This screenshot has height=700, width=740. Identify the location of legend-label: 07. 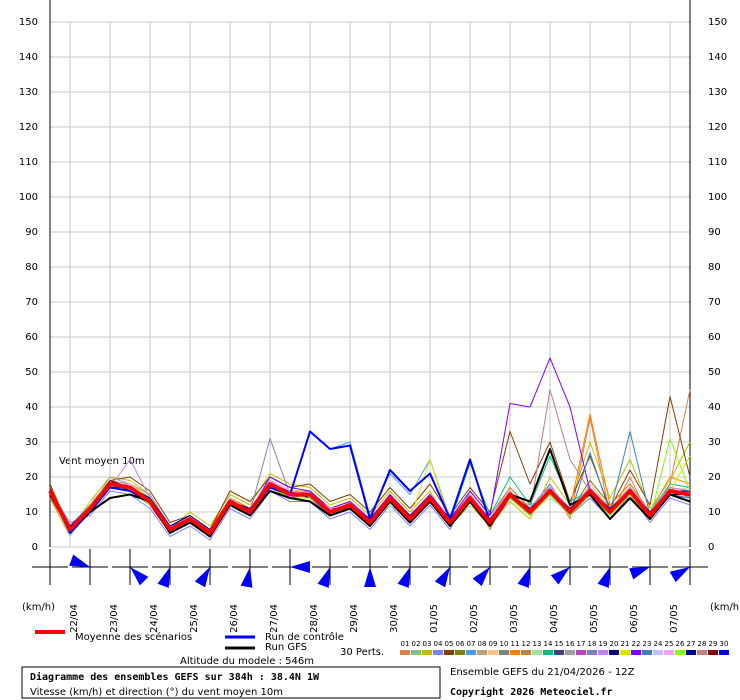
(471, 644).